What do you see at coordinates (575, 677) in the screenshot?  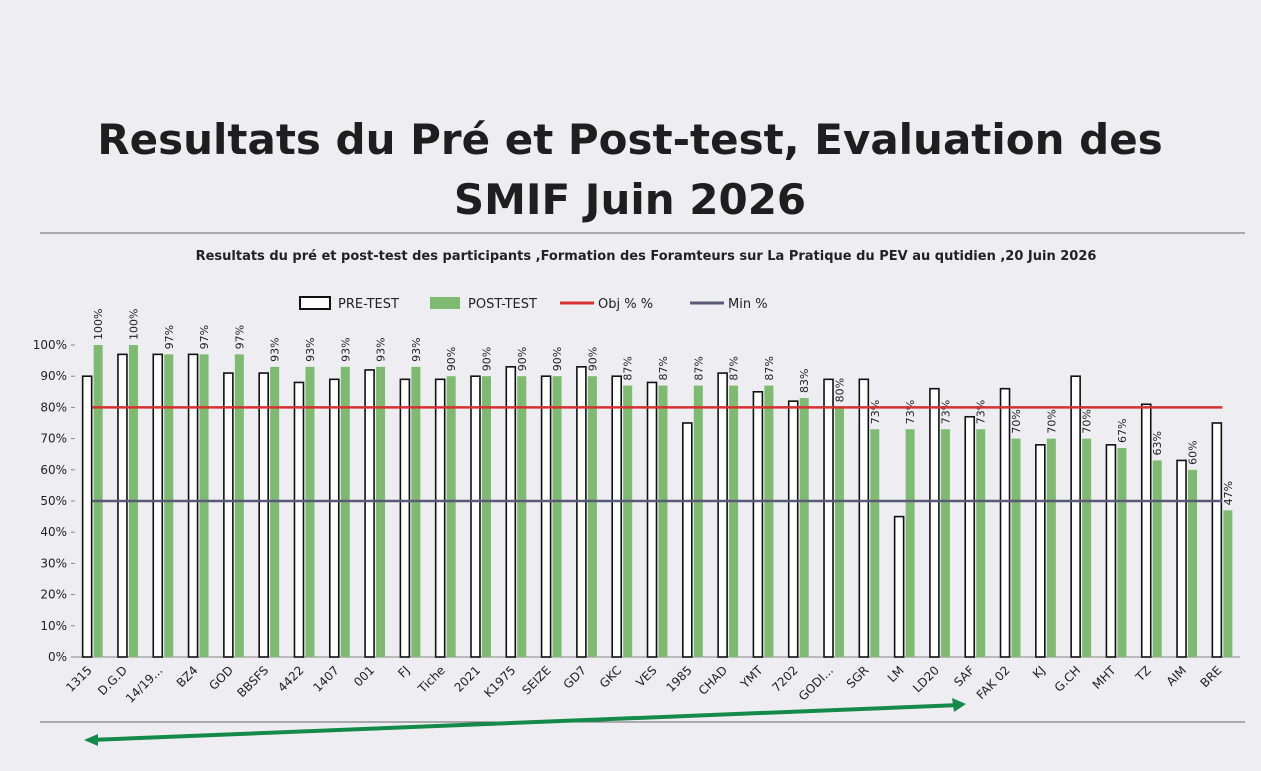 I see `x-tick-label: GD7` at bounding box center [575, 677].